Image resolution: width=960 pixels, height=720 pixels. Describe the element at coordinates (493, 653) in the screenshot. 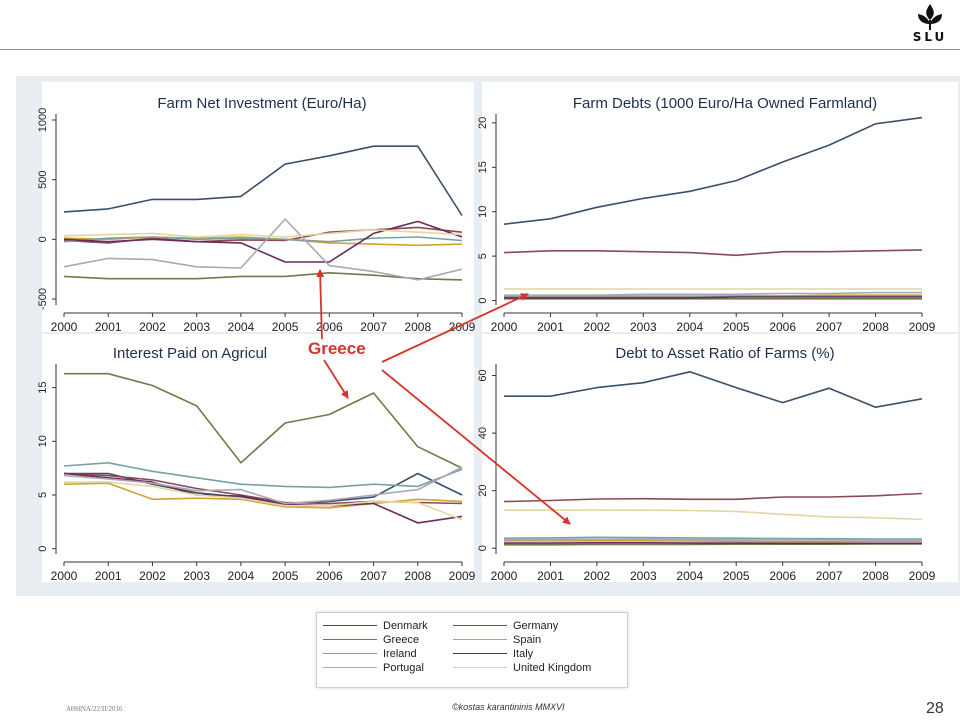

I see `legend-item-italy: Italy` at that location.